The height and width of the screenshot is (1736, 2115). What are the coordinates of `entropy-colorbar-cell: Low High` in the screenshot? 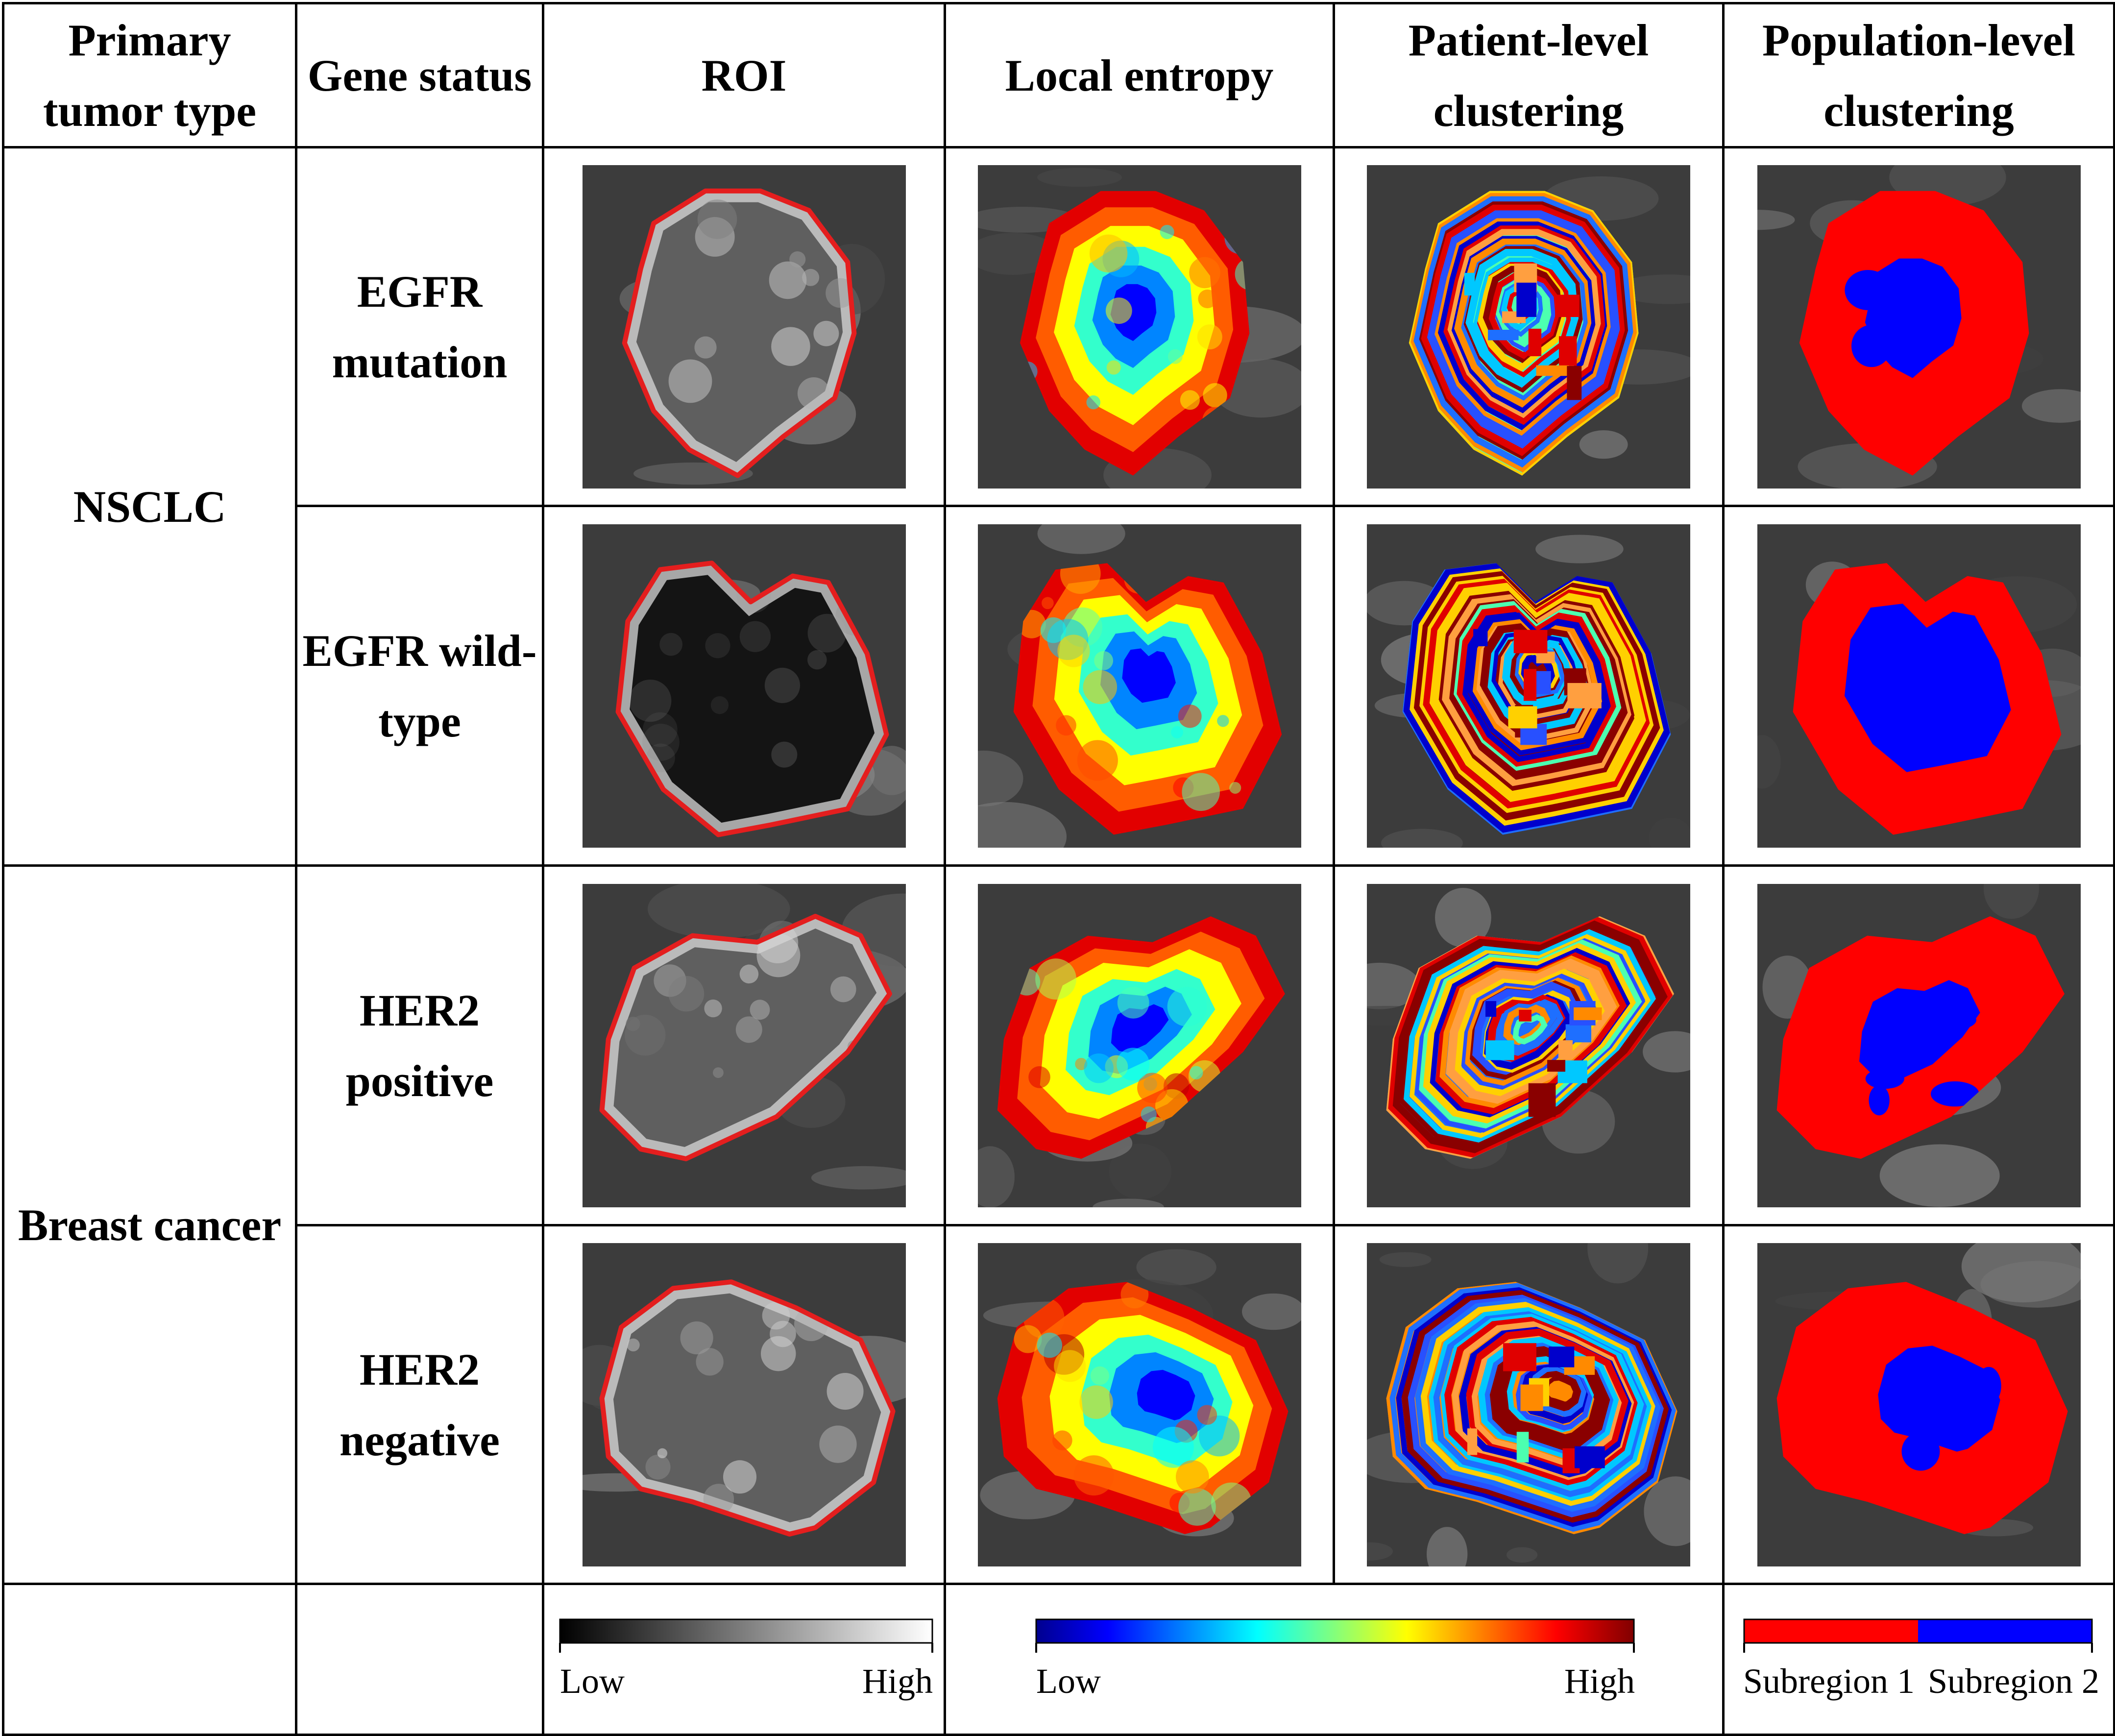 It's located at (1335, 1660).